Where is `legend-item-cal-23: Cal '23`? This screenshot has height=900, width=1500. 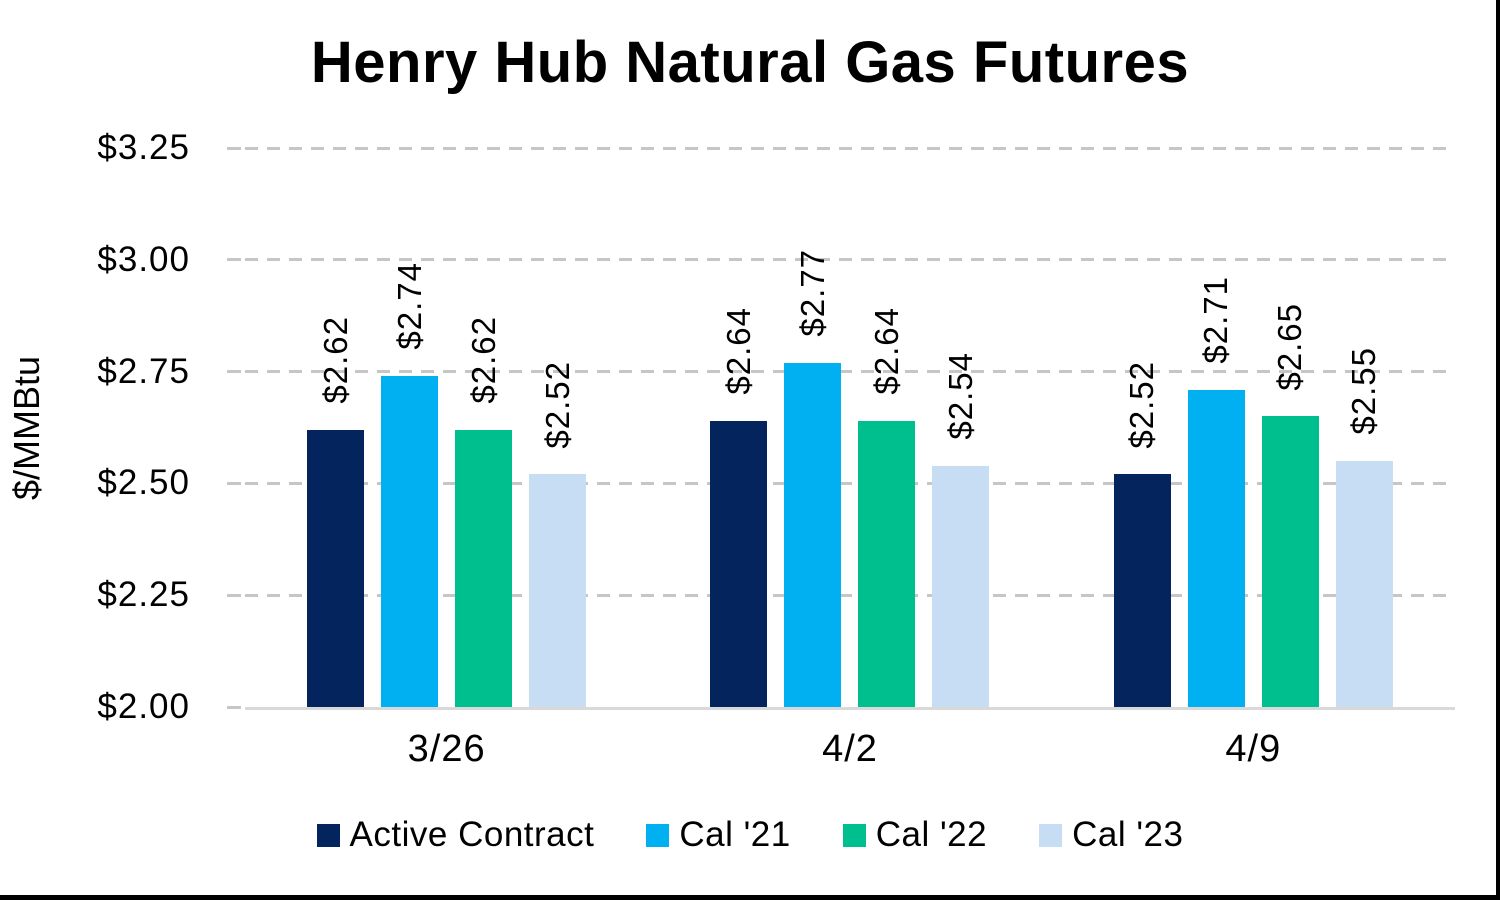 legend-item-cal-23: Cal '23 is located at coordinates (1111, 835).